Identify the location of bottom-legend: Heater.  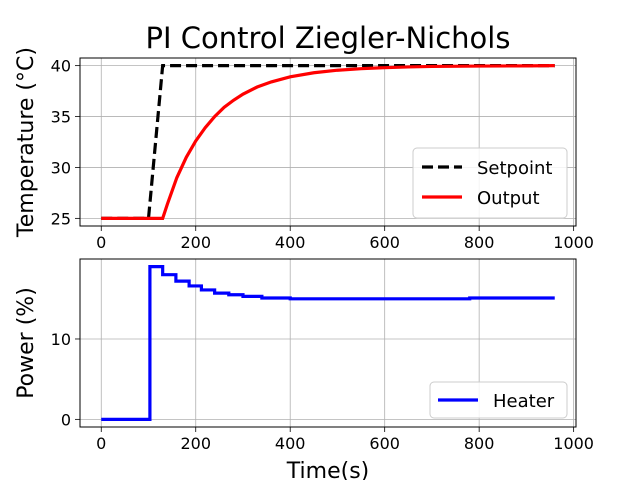
(498, 400).